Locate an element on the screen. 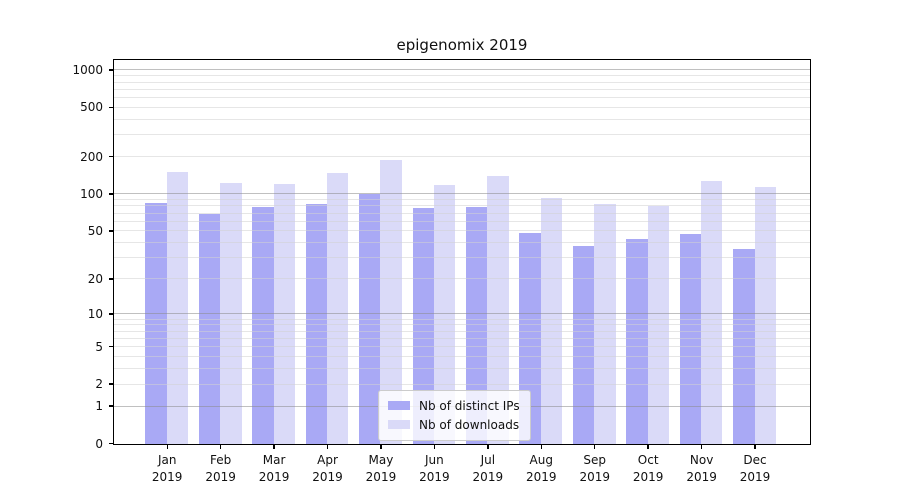 Image resolution: width=900 pixels, height=500 pixels. x-tick-label-mar: Mar 2019 is located at coordinates (274, 468).